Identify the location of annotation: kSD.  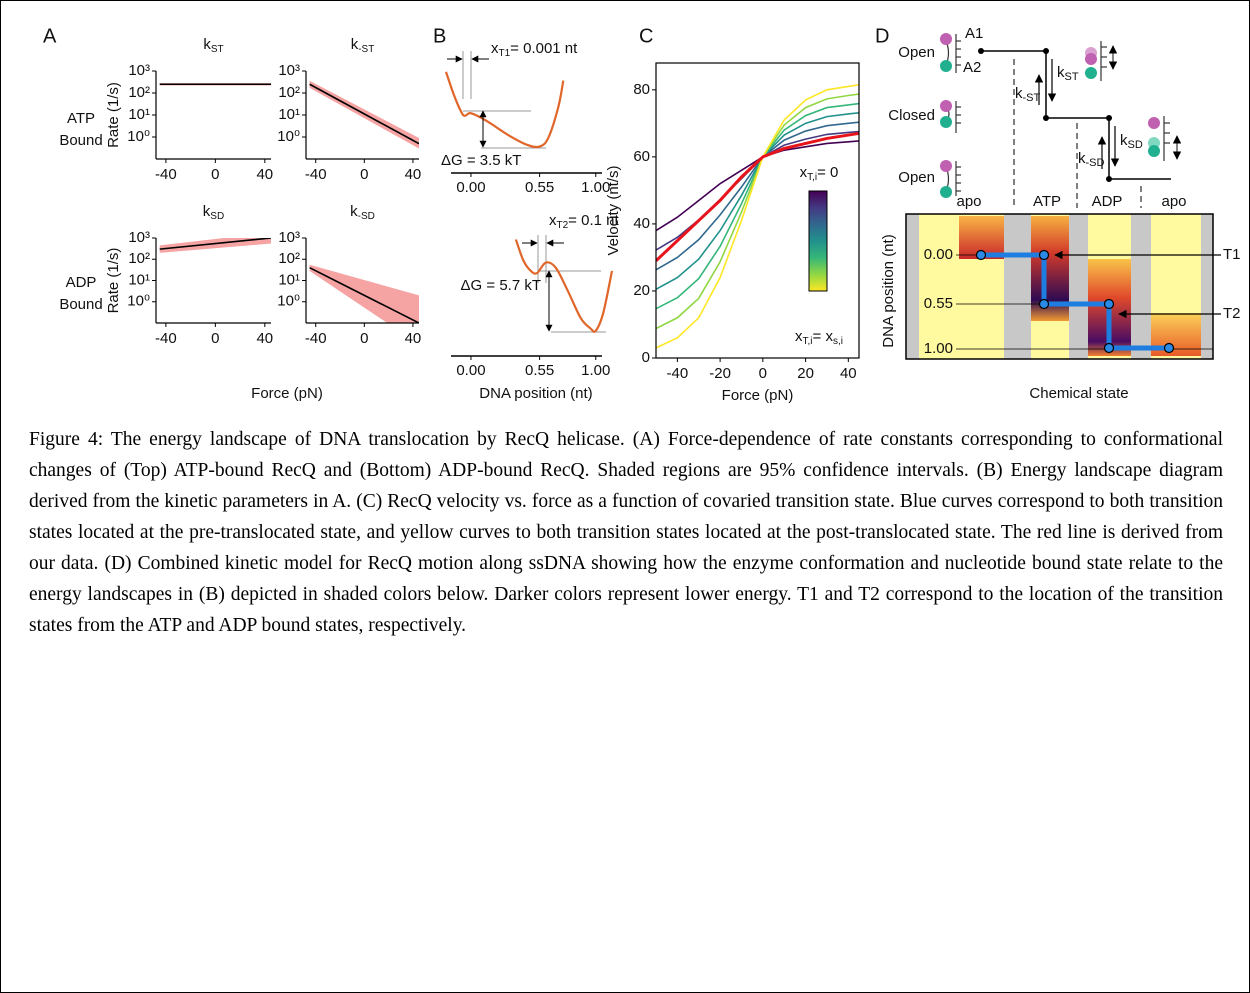
(213, 212).